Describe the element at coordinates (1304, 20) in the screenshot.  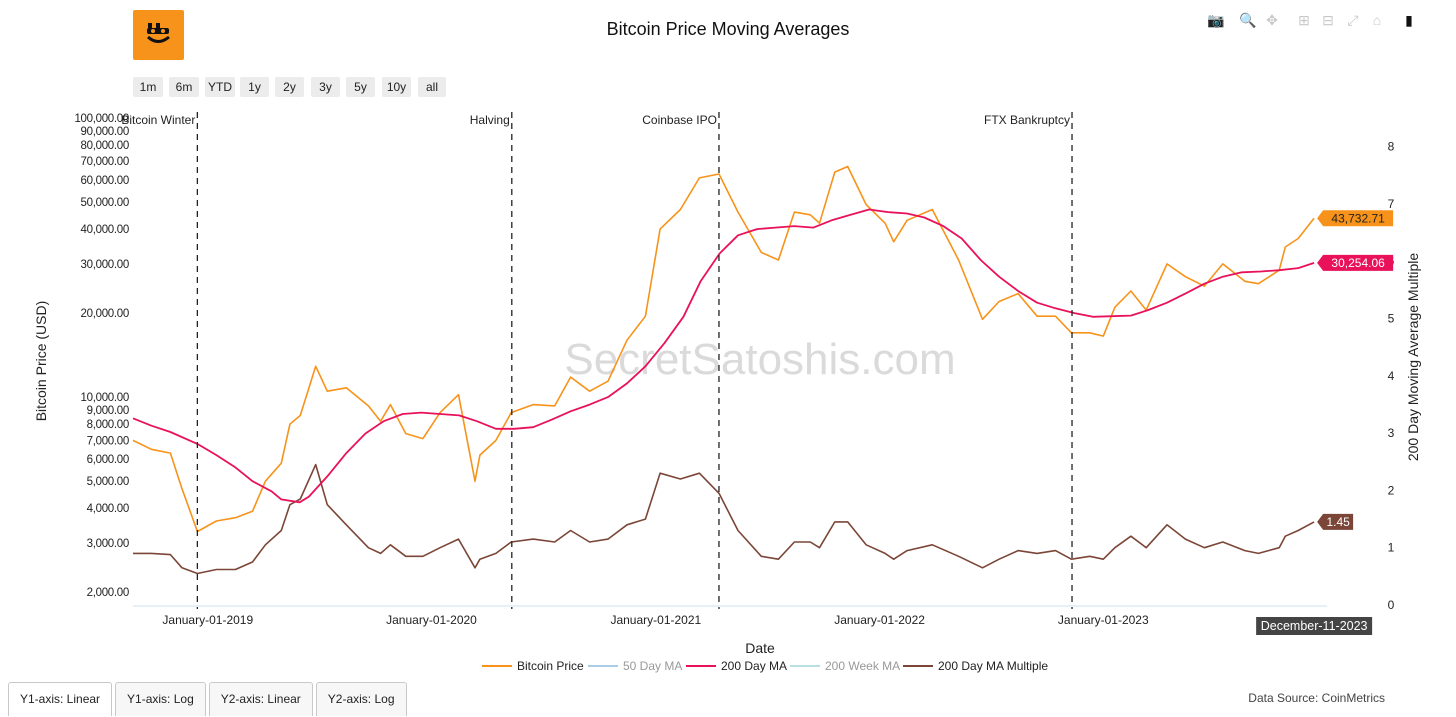
I see `zoom-in-icon: ⊞` at that location.